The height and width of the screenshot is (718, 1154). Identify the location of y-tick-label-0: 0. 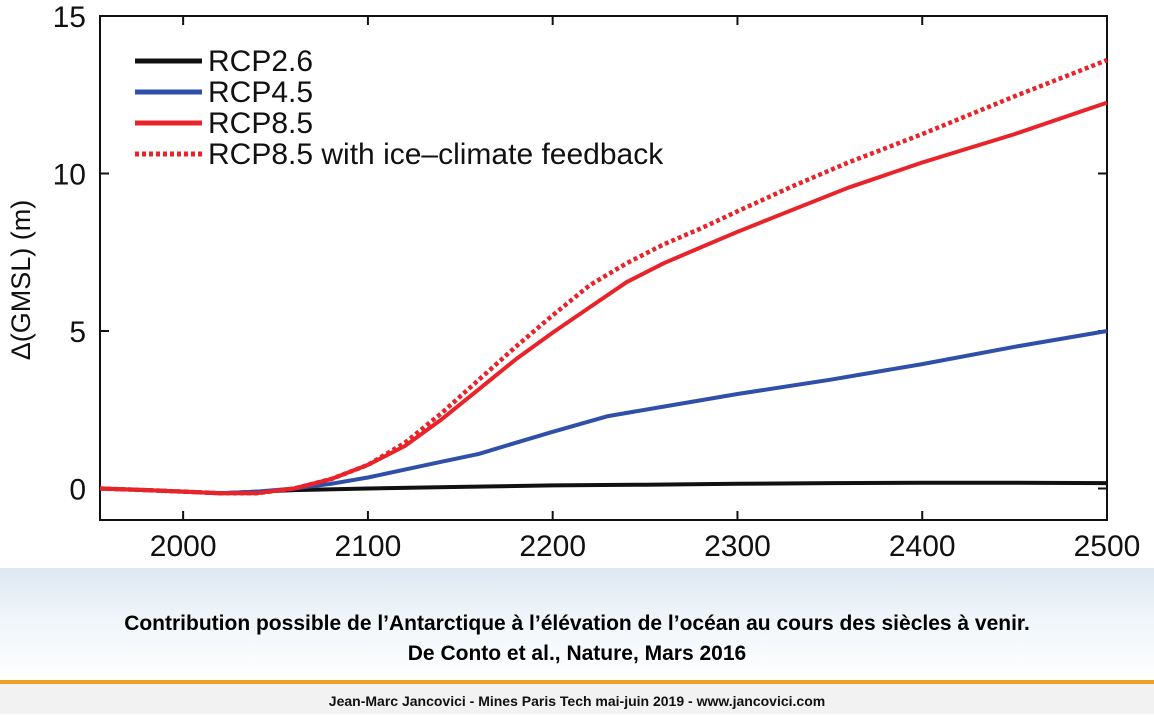
(77, 490).